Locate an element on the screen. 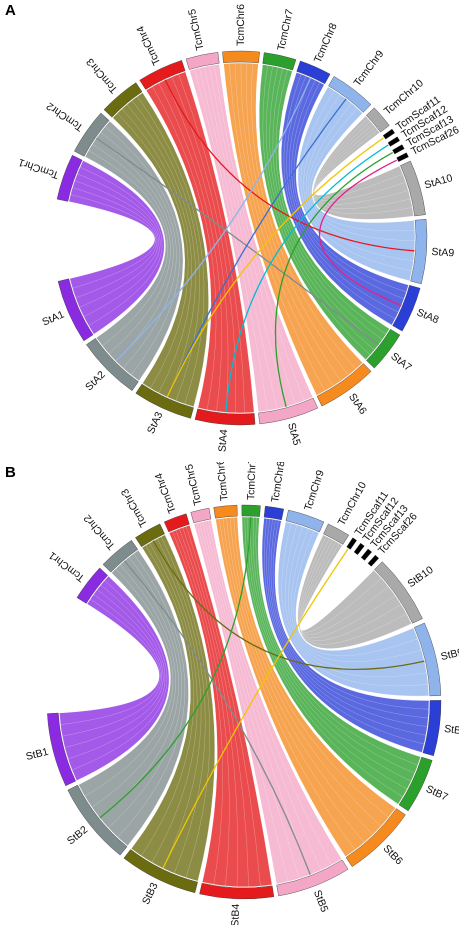  label-tcmchr5: TcmChr5 is located at coordinates (193, 485).